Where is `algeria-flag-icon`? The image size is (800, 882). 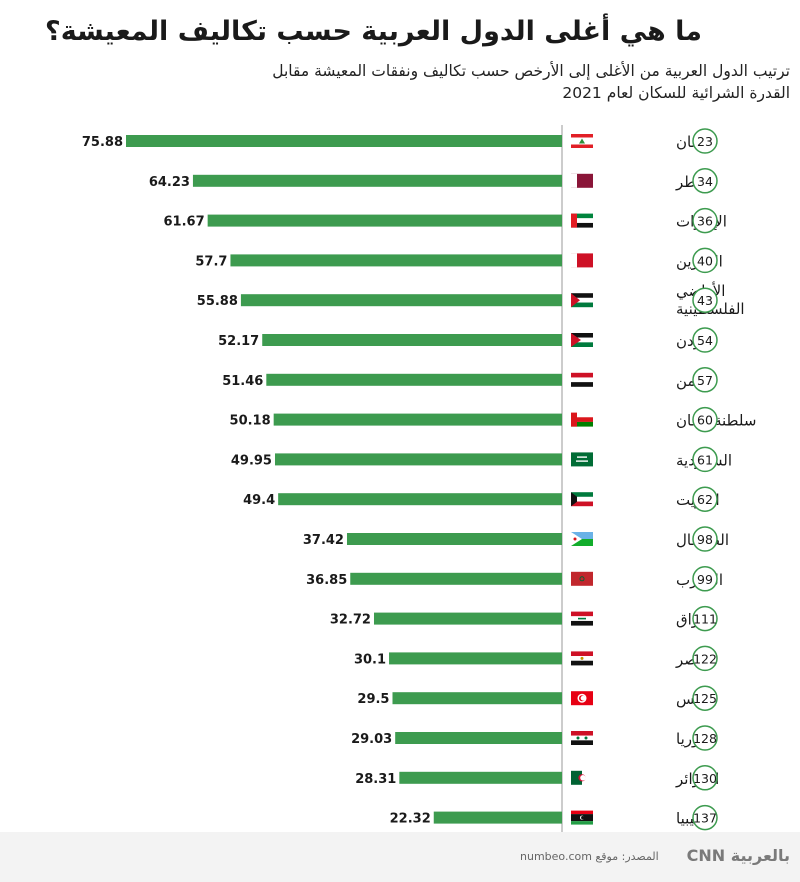 algeria-flag-icon is located at coordinates (582, 777).